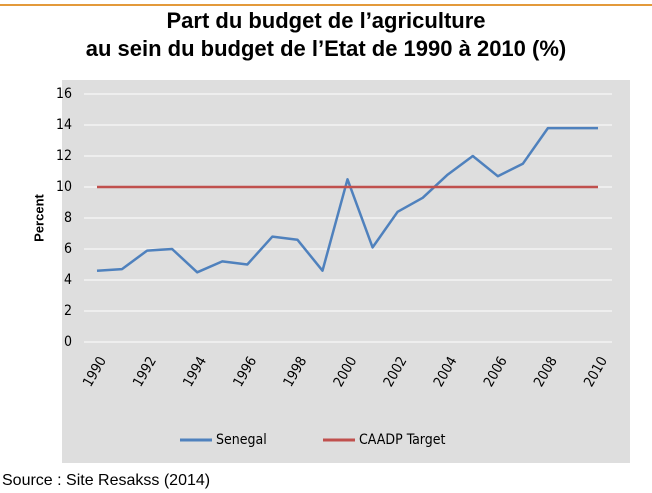 This screenshot has height=493, width=652. What do you see at coordinates (241, 440) in the screenshot?
I see `legend-label: Senegal` at bounding box center [241, 440].